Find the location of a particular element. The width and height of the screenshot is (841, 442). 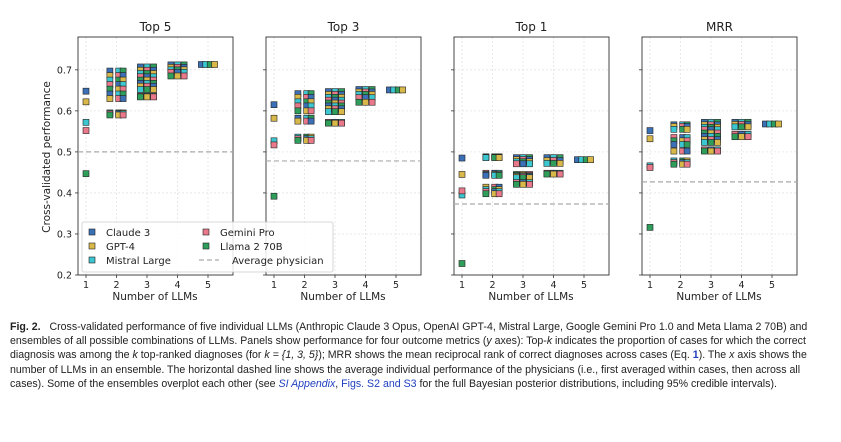

legend-label: Mistral Large is located at coordinates (138, 261).